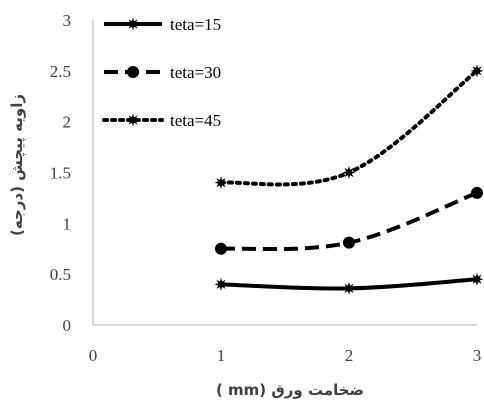  What do you see at coordinates (67, 20) in the screenshot?
I see `y-tick-label: 3` at bounding box center [67, 20].